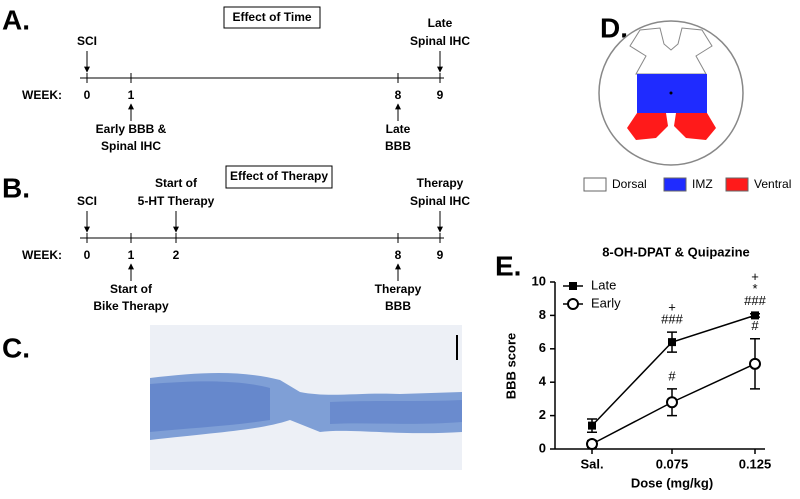  What do you see at coordinates (672, 463) in the screenshot?
I see `x-tick-label: 0.075` at bounding box center [672, 463].